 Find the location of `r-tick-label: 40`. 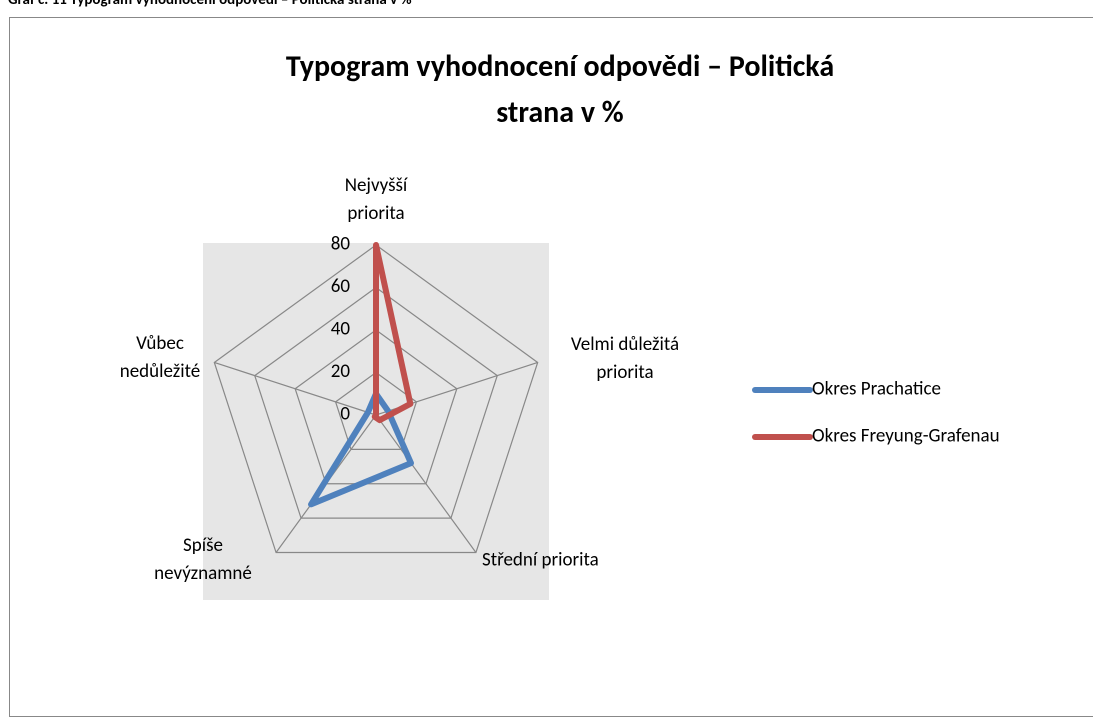

r-tick-label: 40 is located at coordinates (341, 329).